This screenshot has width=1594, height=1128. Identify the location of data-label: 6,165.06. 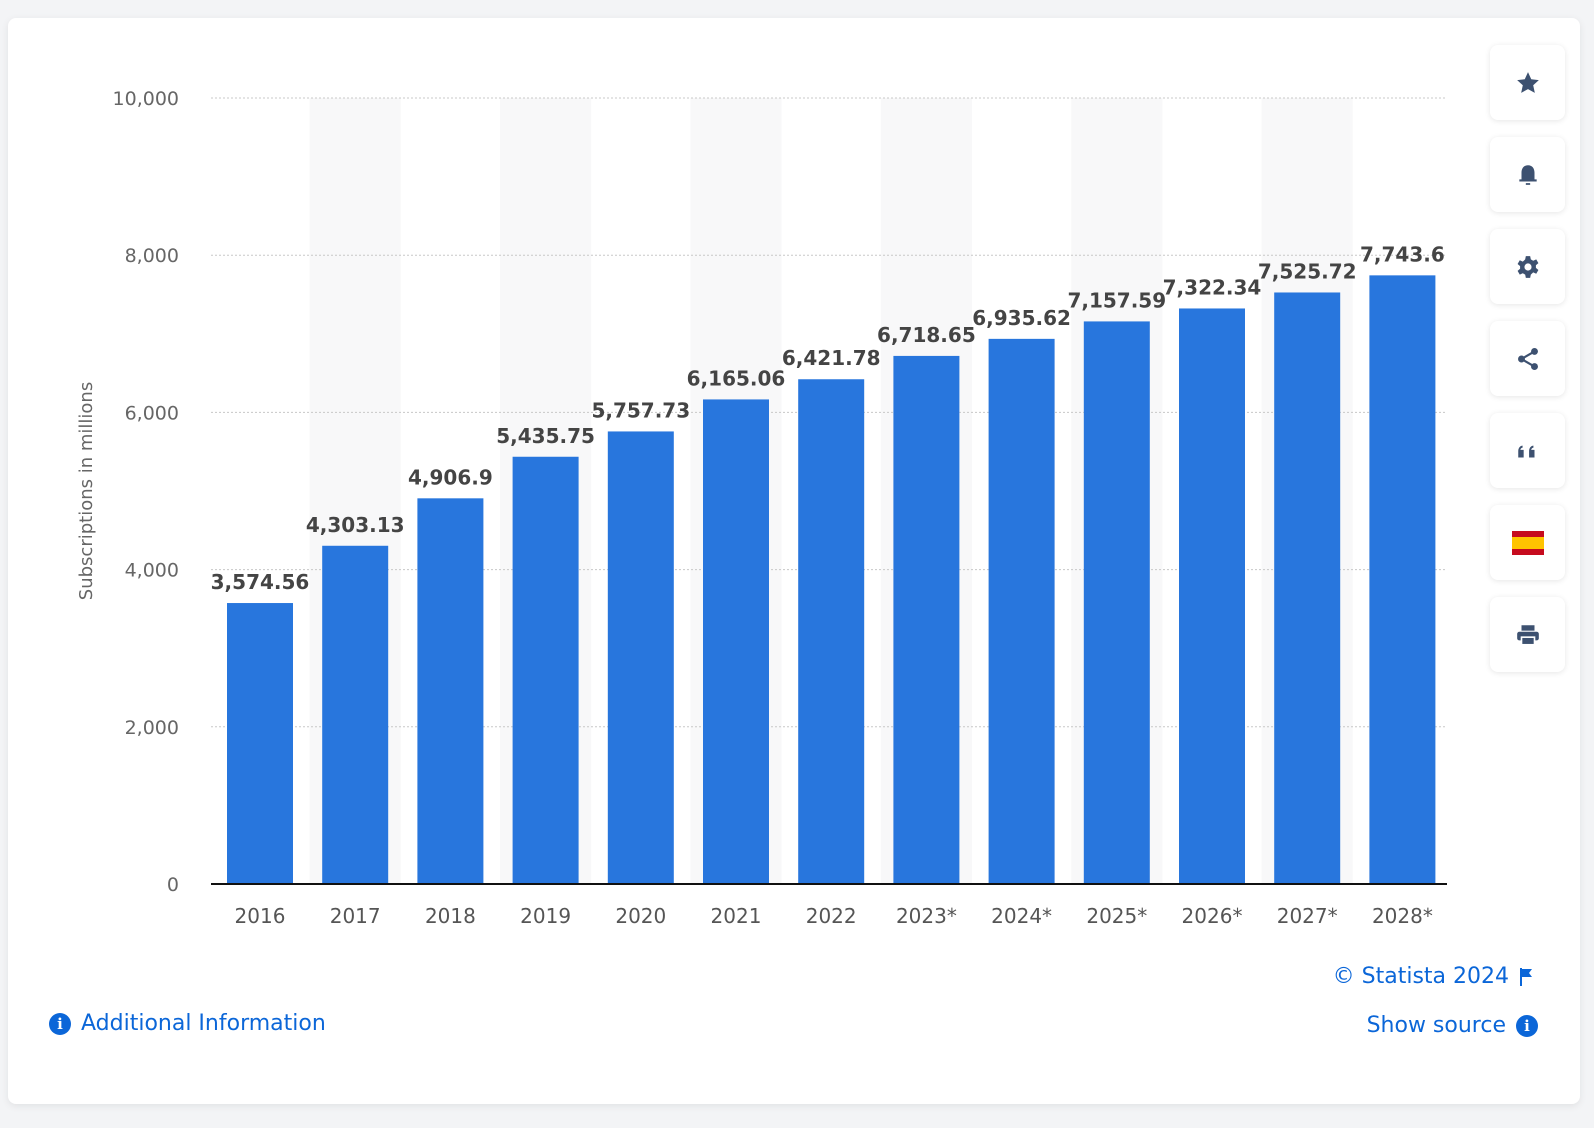
(736, 378).